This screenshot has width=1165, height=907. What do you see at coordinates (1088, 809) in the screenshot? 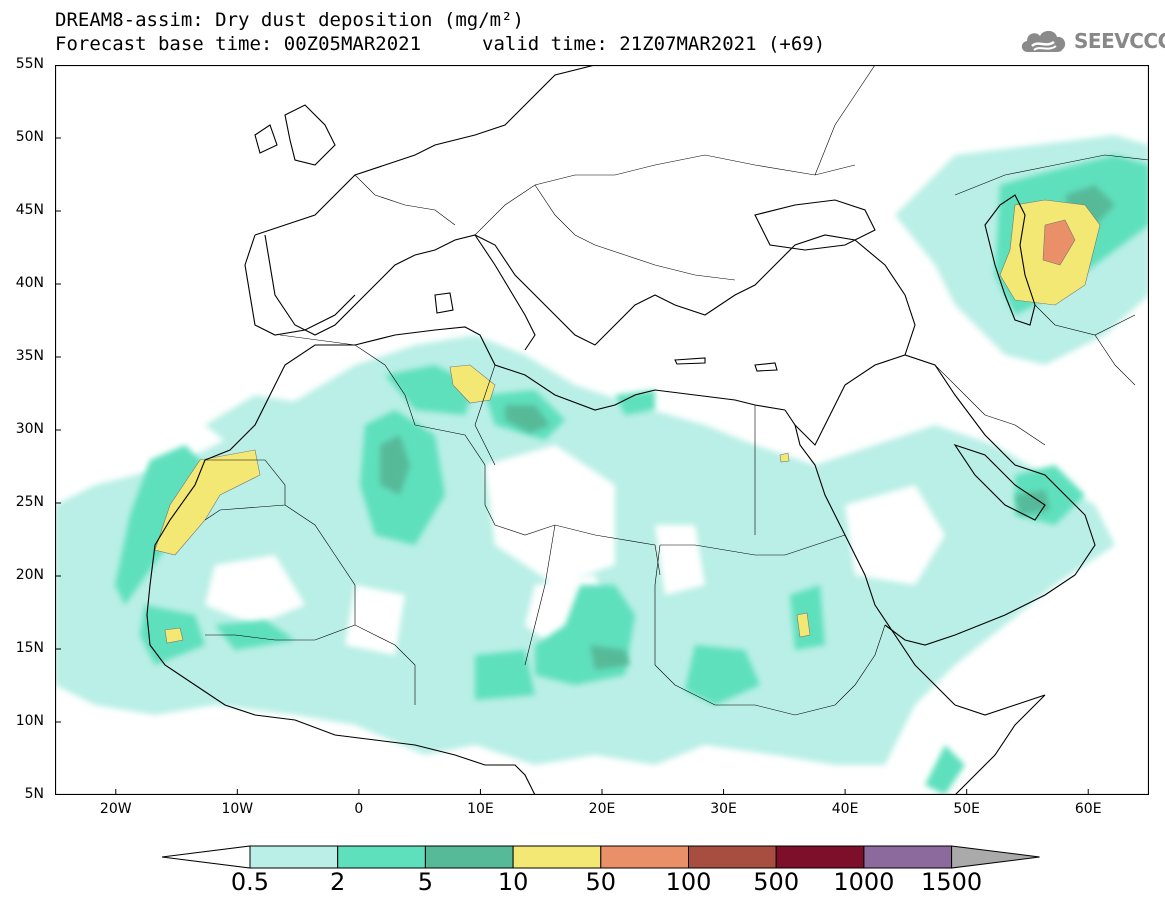
I see `lon-tick-label: 60E` at bounding box center [1088, 809].